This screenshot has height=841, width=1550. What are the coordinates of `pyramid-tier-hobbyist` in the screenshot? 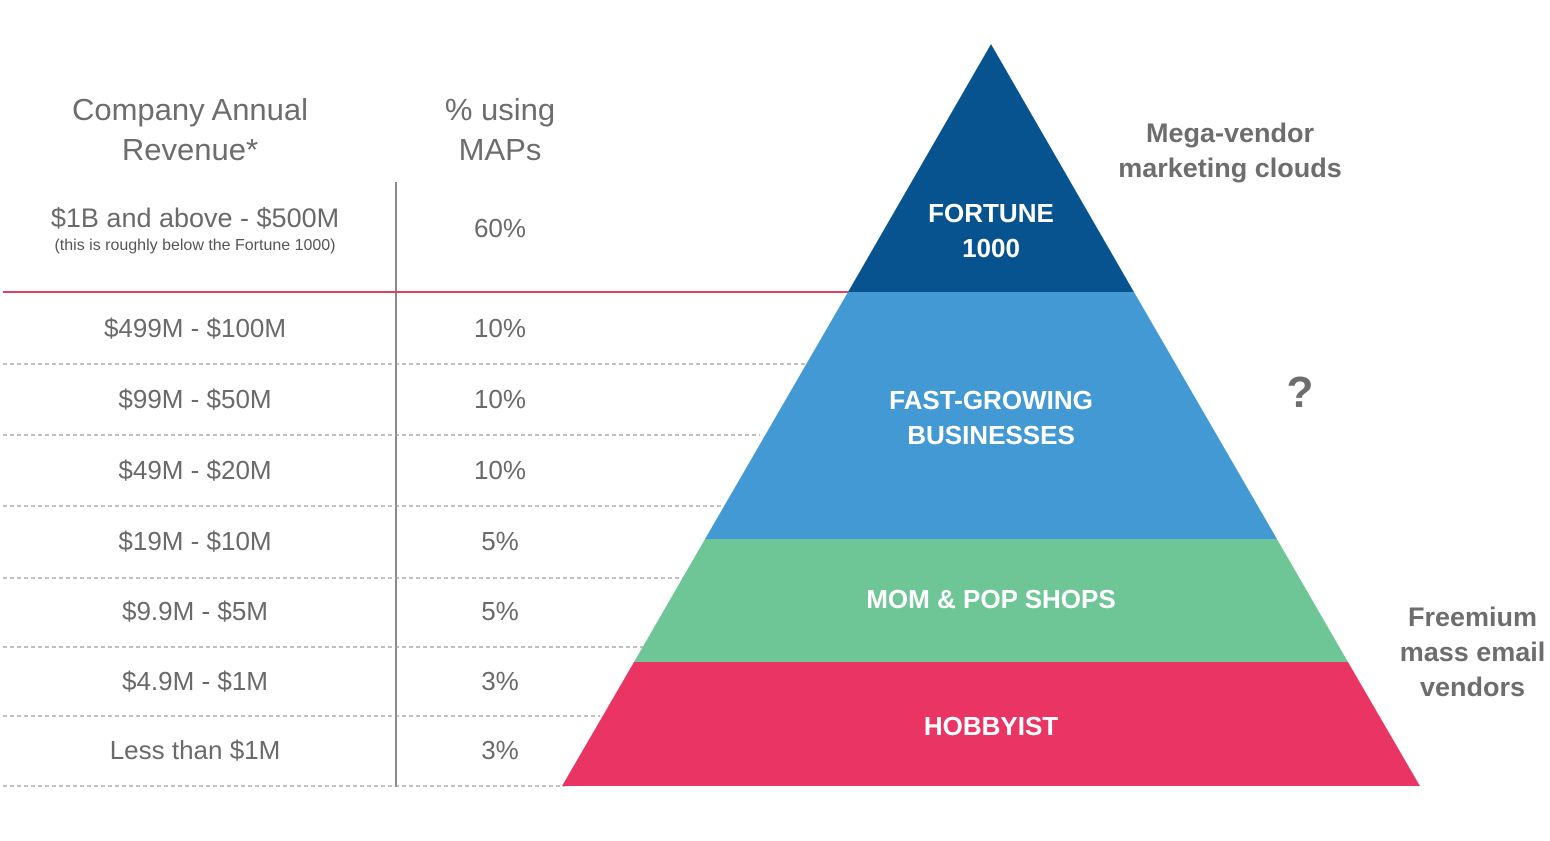 It's located at (991, 724).